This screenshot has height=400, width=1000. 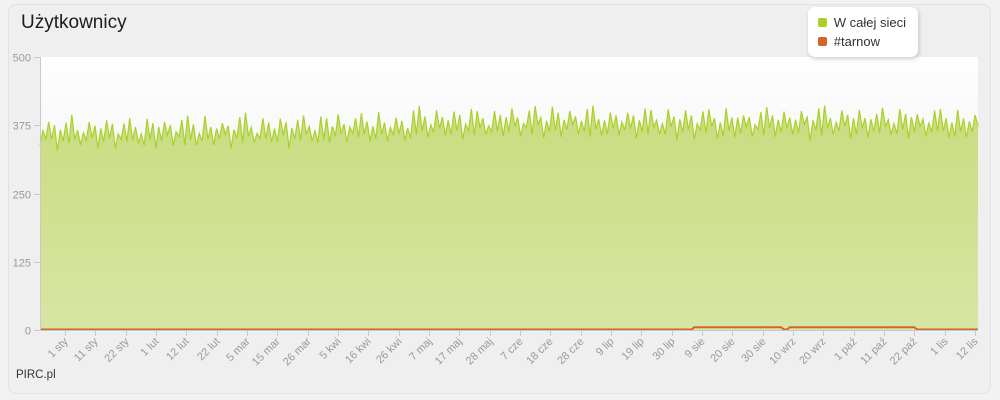 What do you see at coordinates (509, 328) in the screenshot?
I see `series-line-tarnow` at bounding box center [509, 328].